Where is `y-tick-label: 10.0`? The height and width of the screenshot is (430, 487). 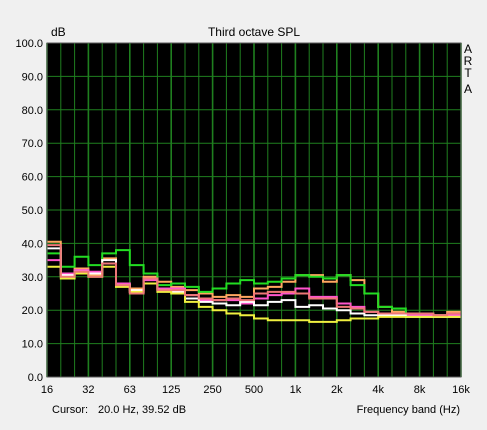 y-tick-label: 10.0 is located at coordinates (32, 345).